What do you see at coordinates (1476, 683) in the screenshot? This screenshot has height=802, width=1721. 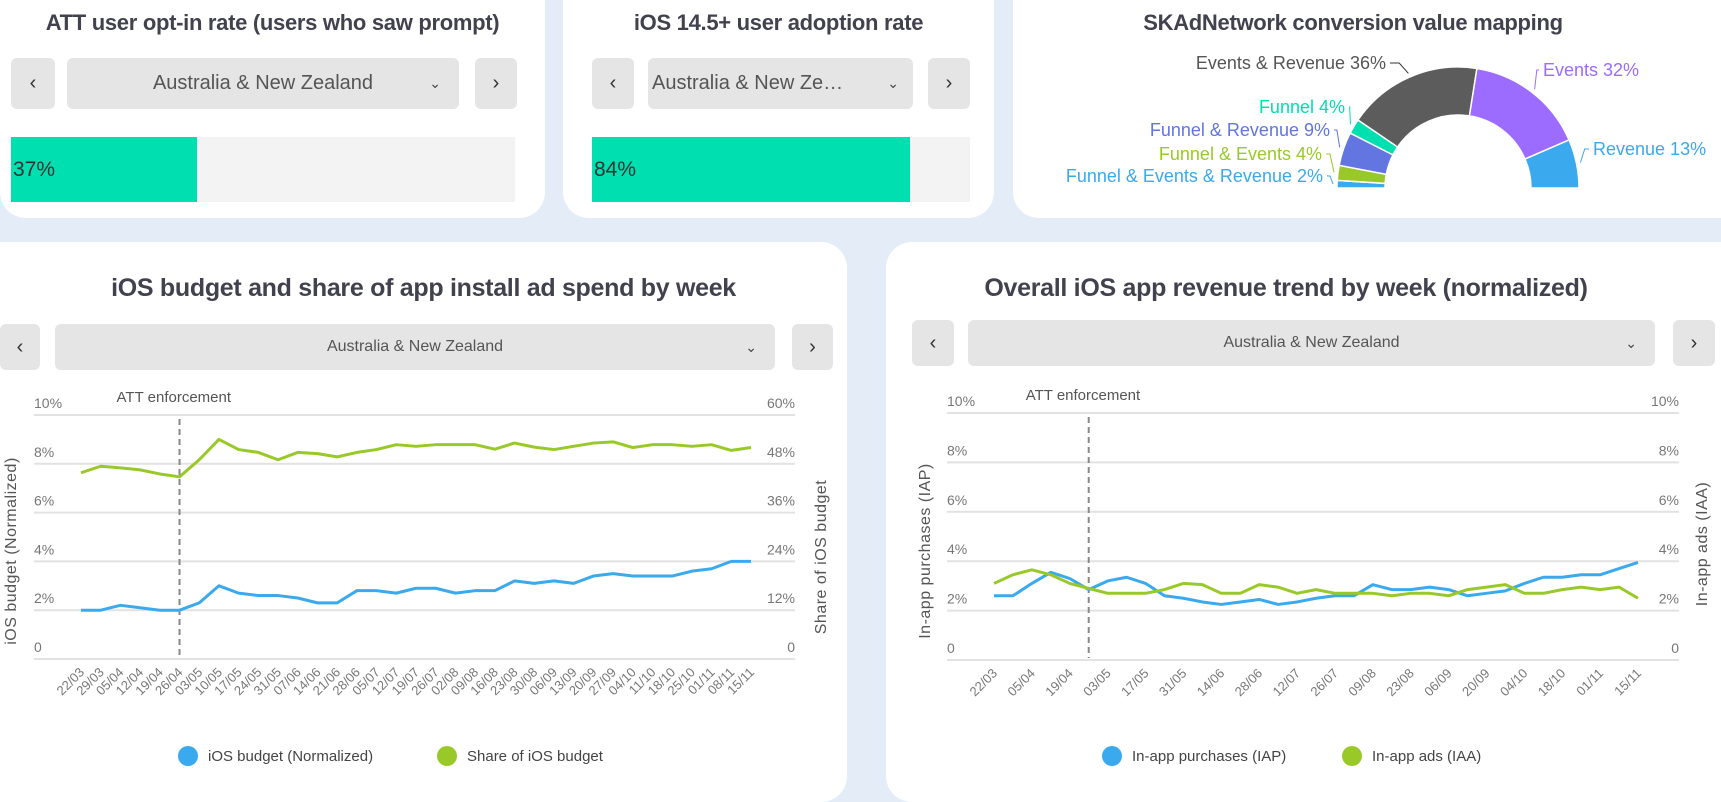 I see `x-tick-label: 20/09` at bounding box center [1476, 683].